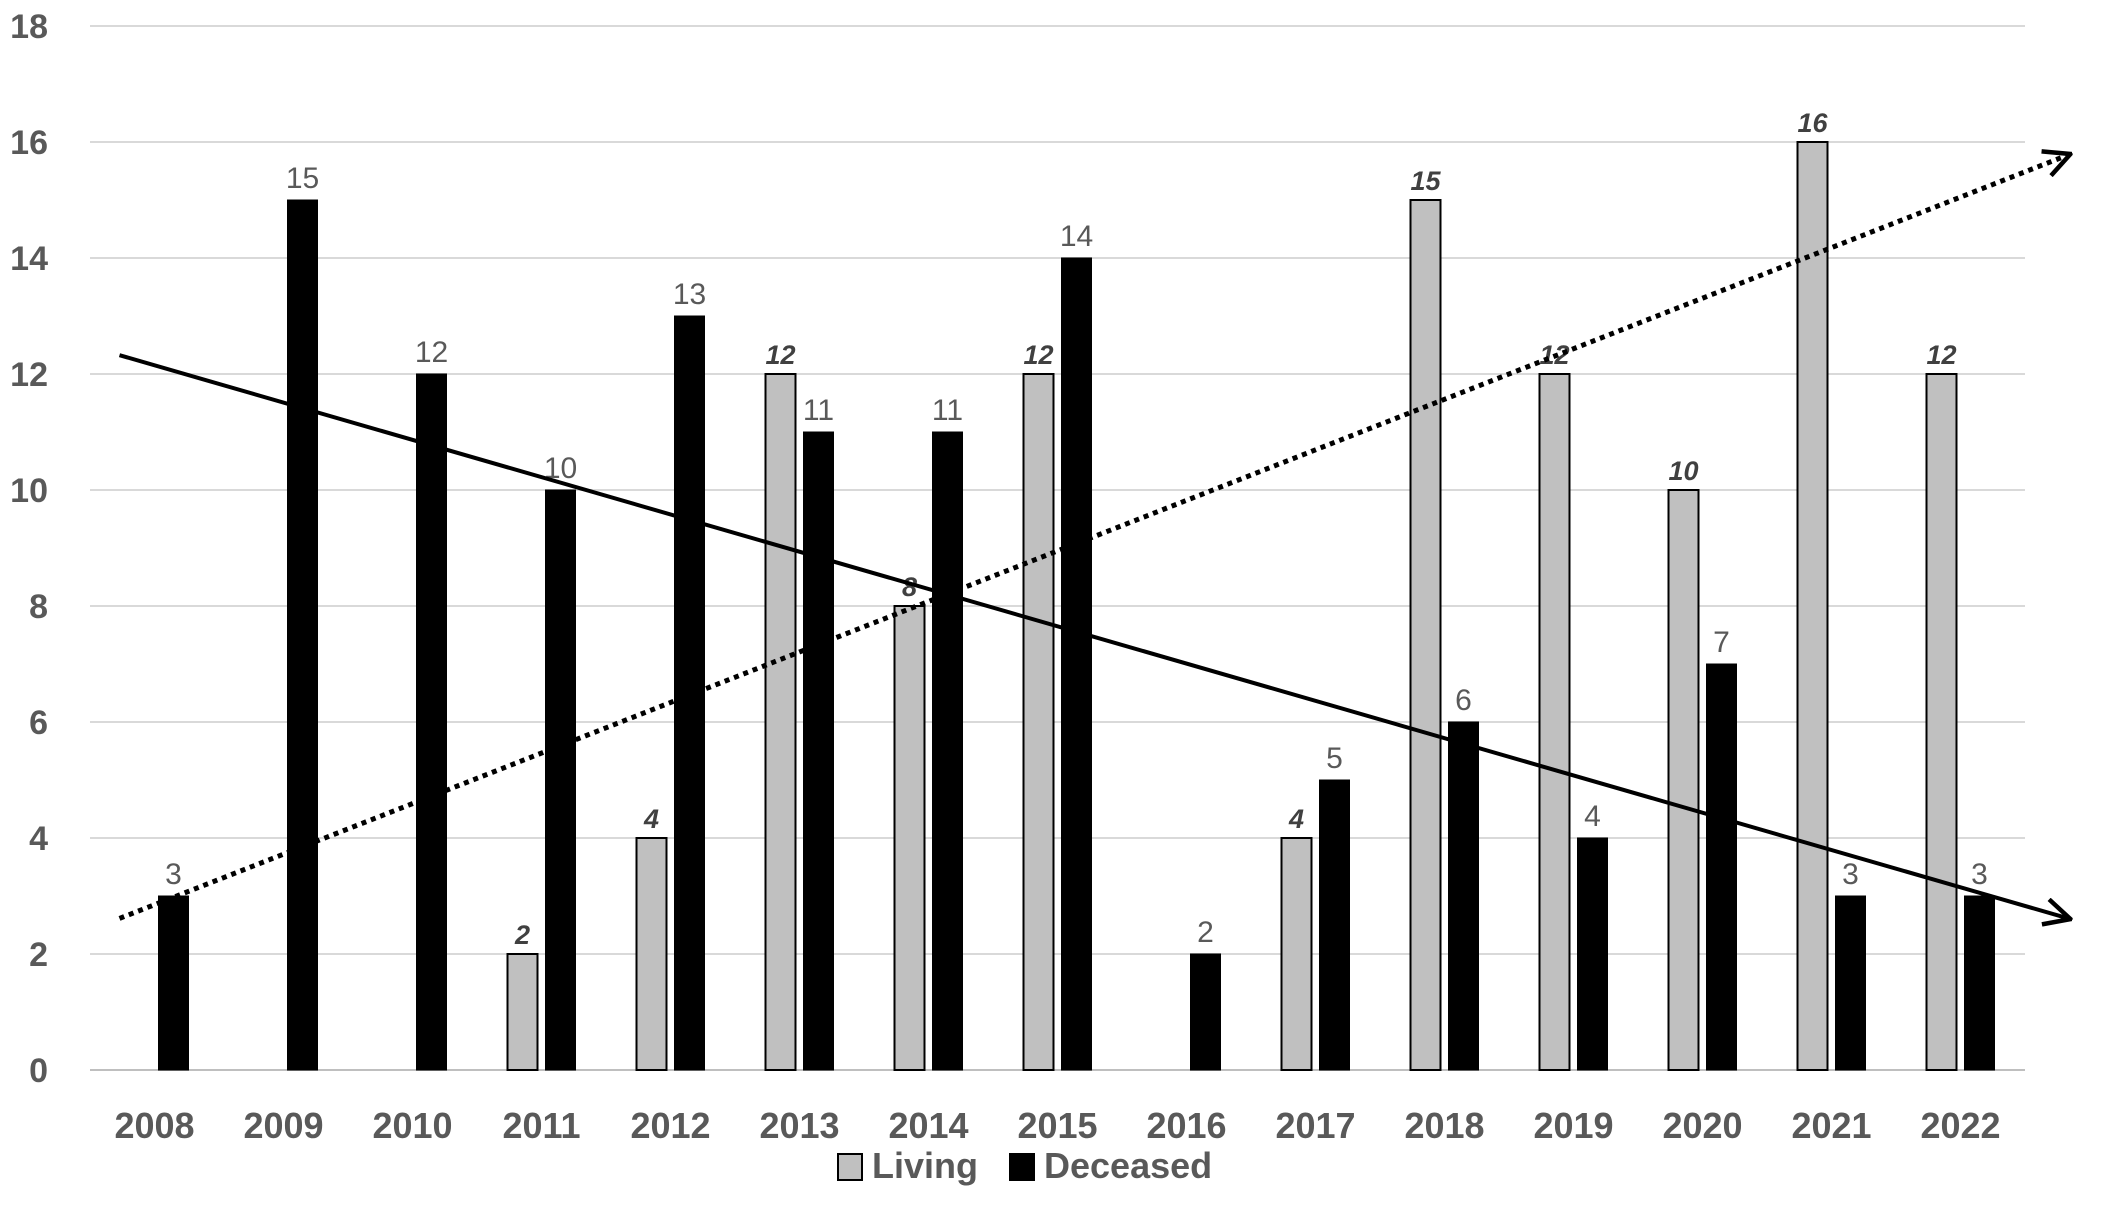 This screenshot has width=2128, height=1223. I want to click on bar-deceased-2017, so click(1334, 925).